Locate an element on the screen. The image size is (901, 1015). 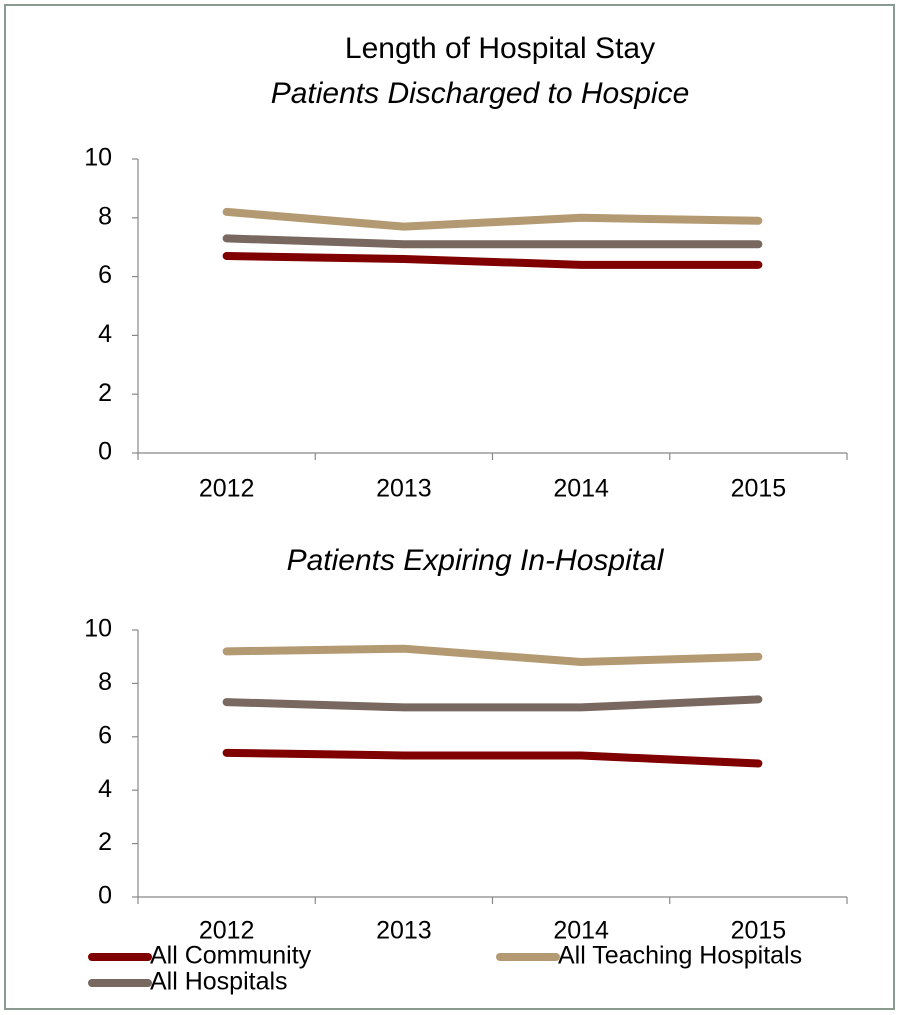
legend-label: All Hospitals is located at coordinates (219, 982).